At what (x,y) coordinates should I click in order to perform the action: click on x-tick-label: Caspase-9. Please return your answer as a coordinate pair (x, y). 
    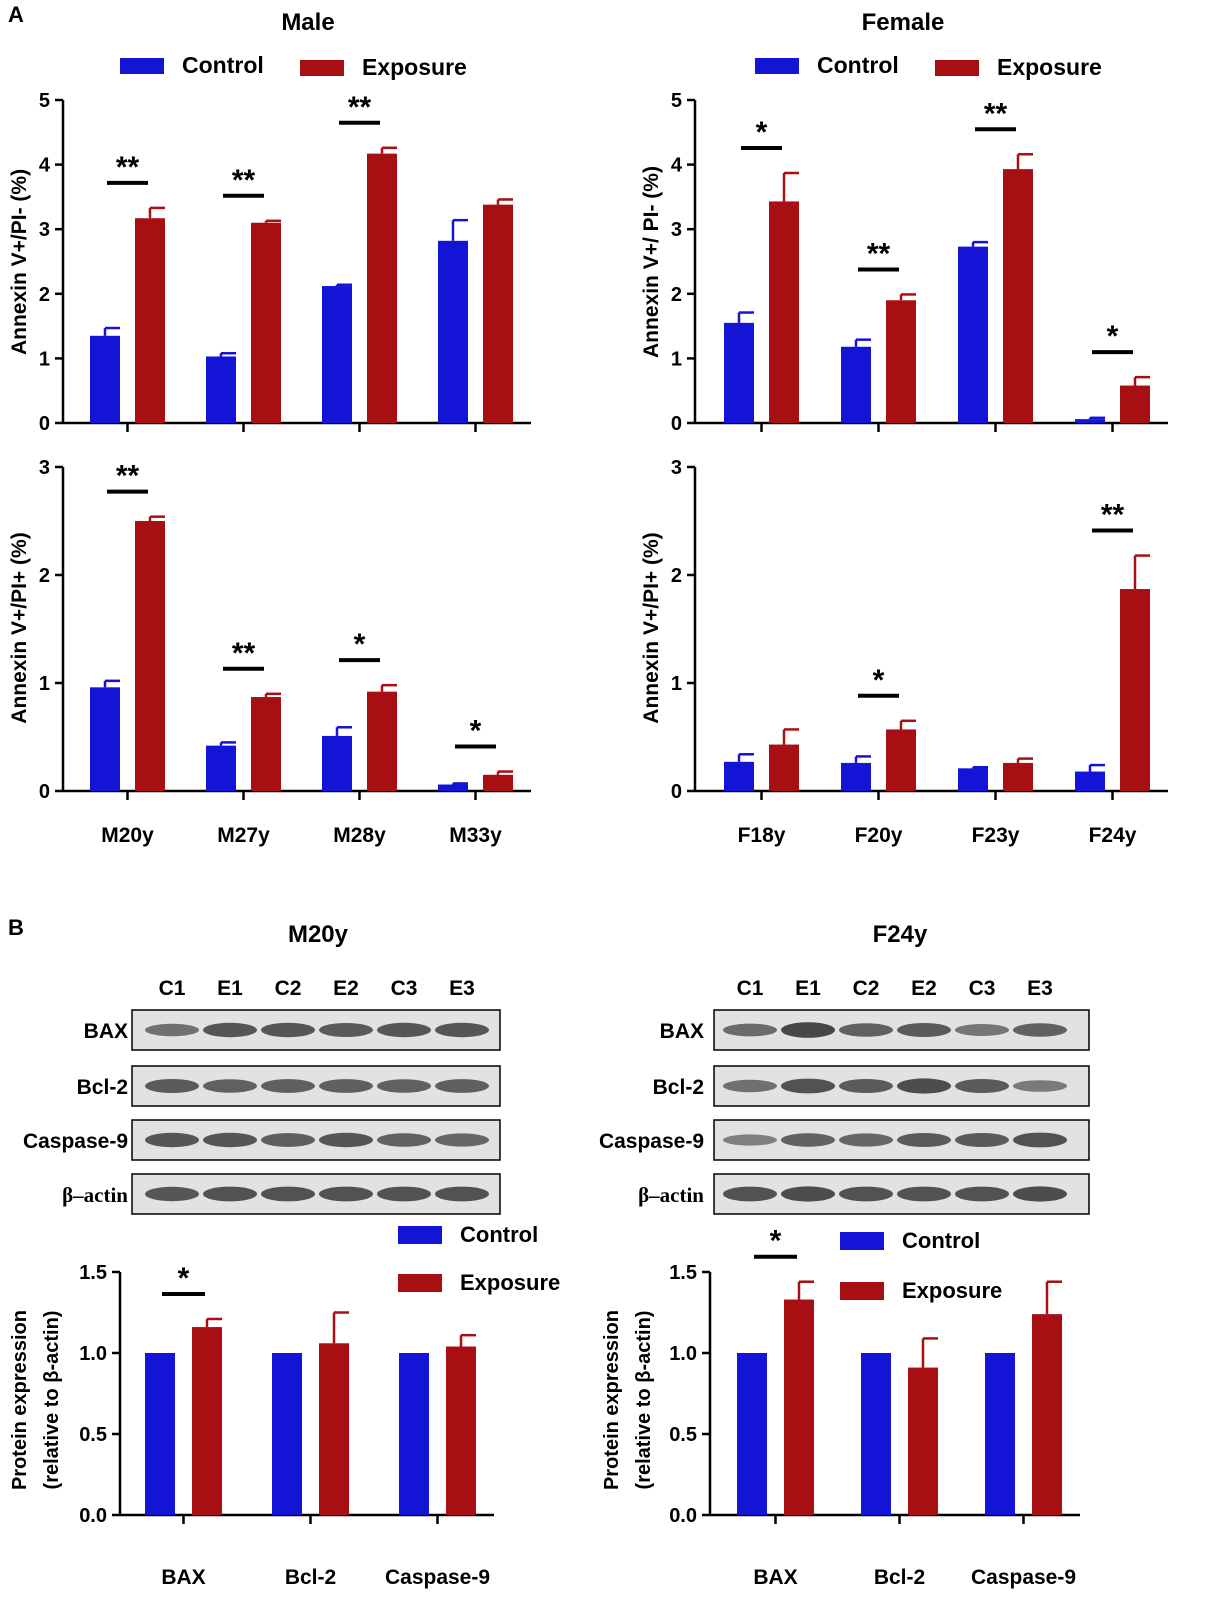
    Looking at the image, I should click on (1023, 1577).